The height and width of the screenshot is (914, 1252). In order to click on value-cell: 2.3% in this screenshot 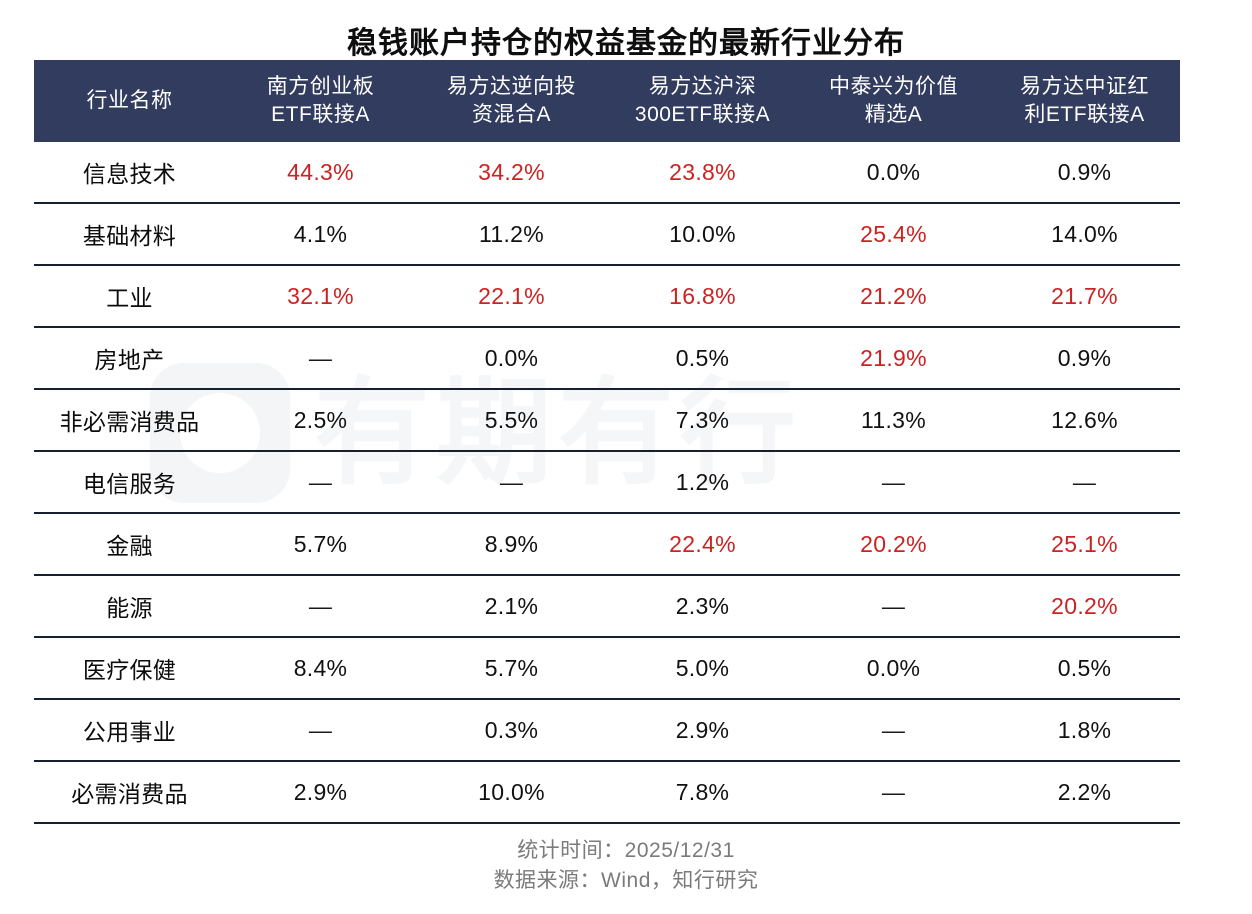, I will do `click(702, 606)`.